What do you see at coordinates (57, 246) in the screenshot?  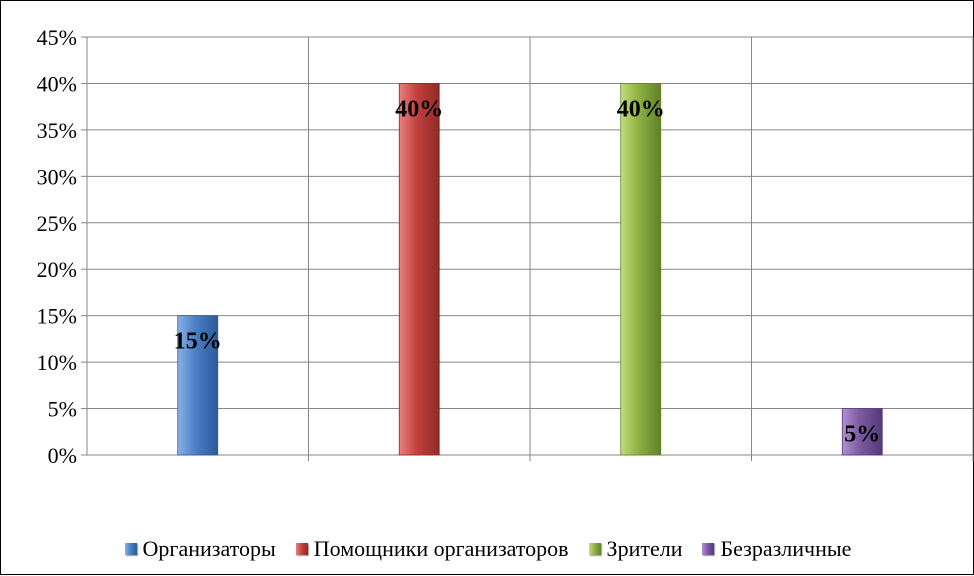 I see `y-axis-tick-labels: 0% 5% 10% 15% 20% 25% 30% 35% 40% 45%` at bounding box center [57, 246].